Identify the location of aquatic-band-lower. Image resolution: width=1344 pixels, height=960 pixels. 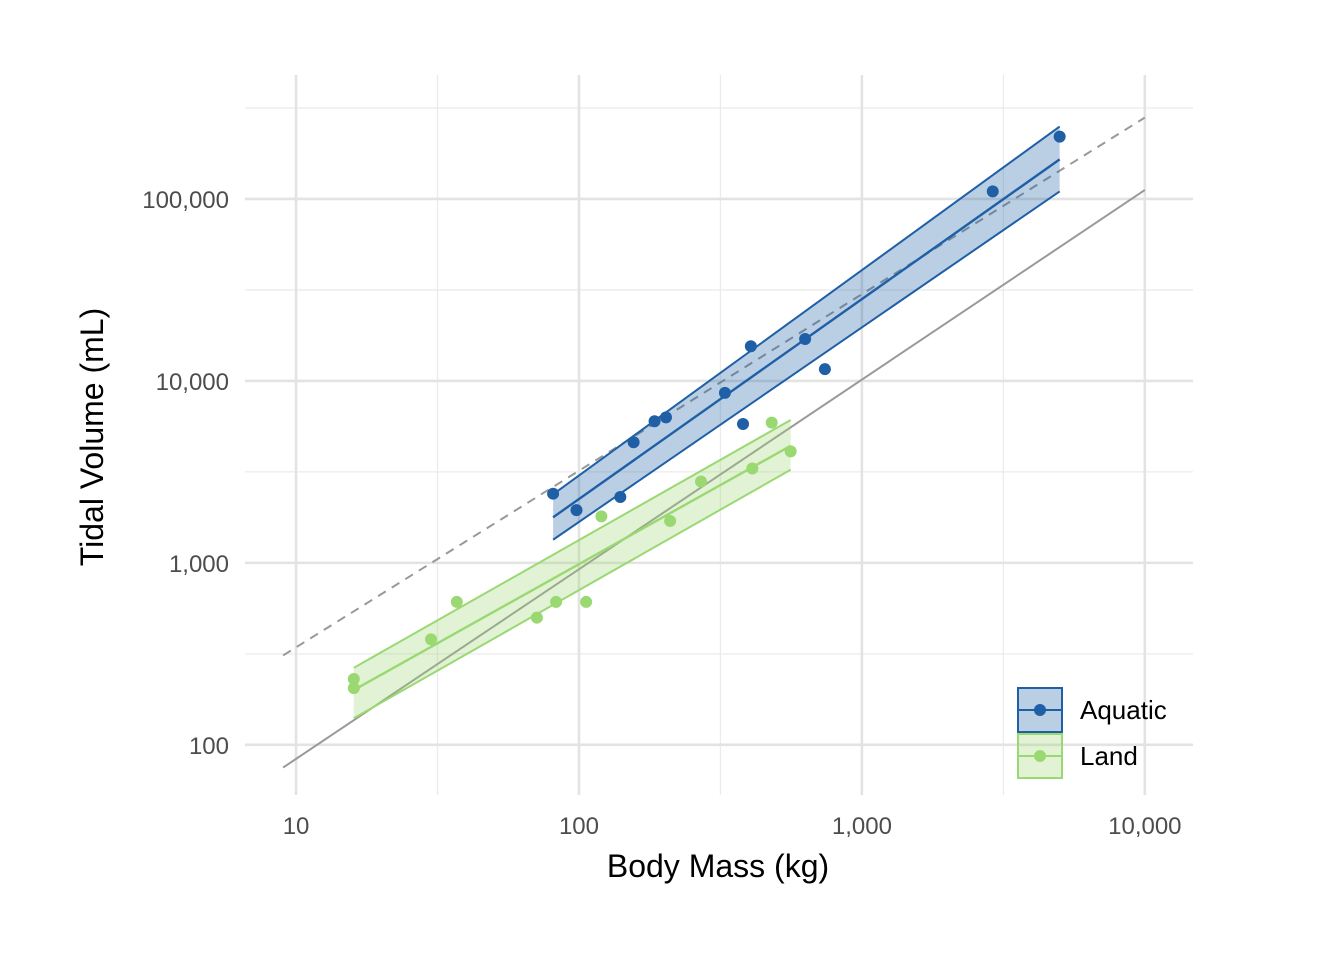
(806, 365).